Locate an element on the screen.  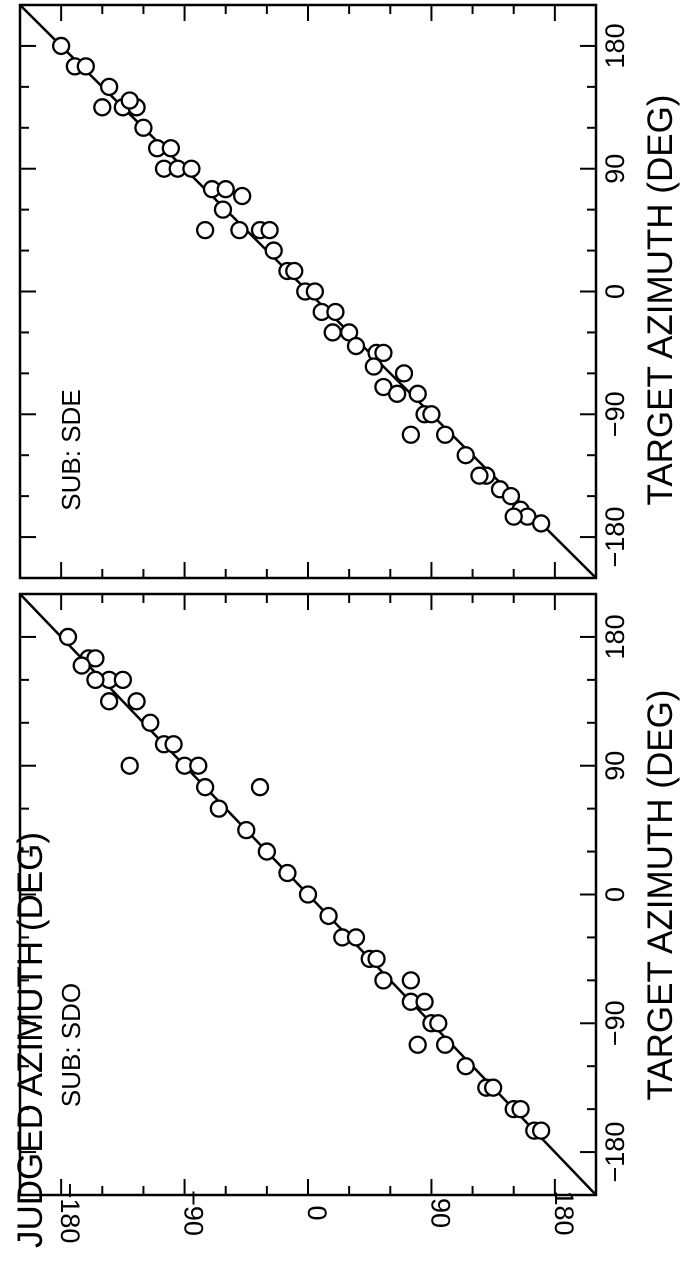
panel-sdo-y-tick-label: 90 is located at coordinates (440, 1213).